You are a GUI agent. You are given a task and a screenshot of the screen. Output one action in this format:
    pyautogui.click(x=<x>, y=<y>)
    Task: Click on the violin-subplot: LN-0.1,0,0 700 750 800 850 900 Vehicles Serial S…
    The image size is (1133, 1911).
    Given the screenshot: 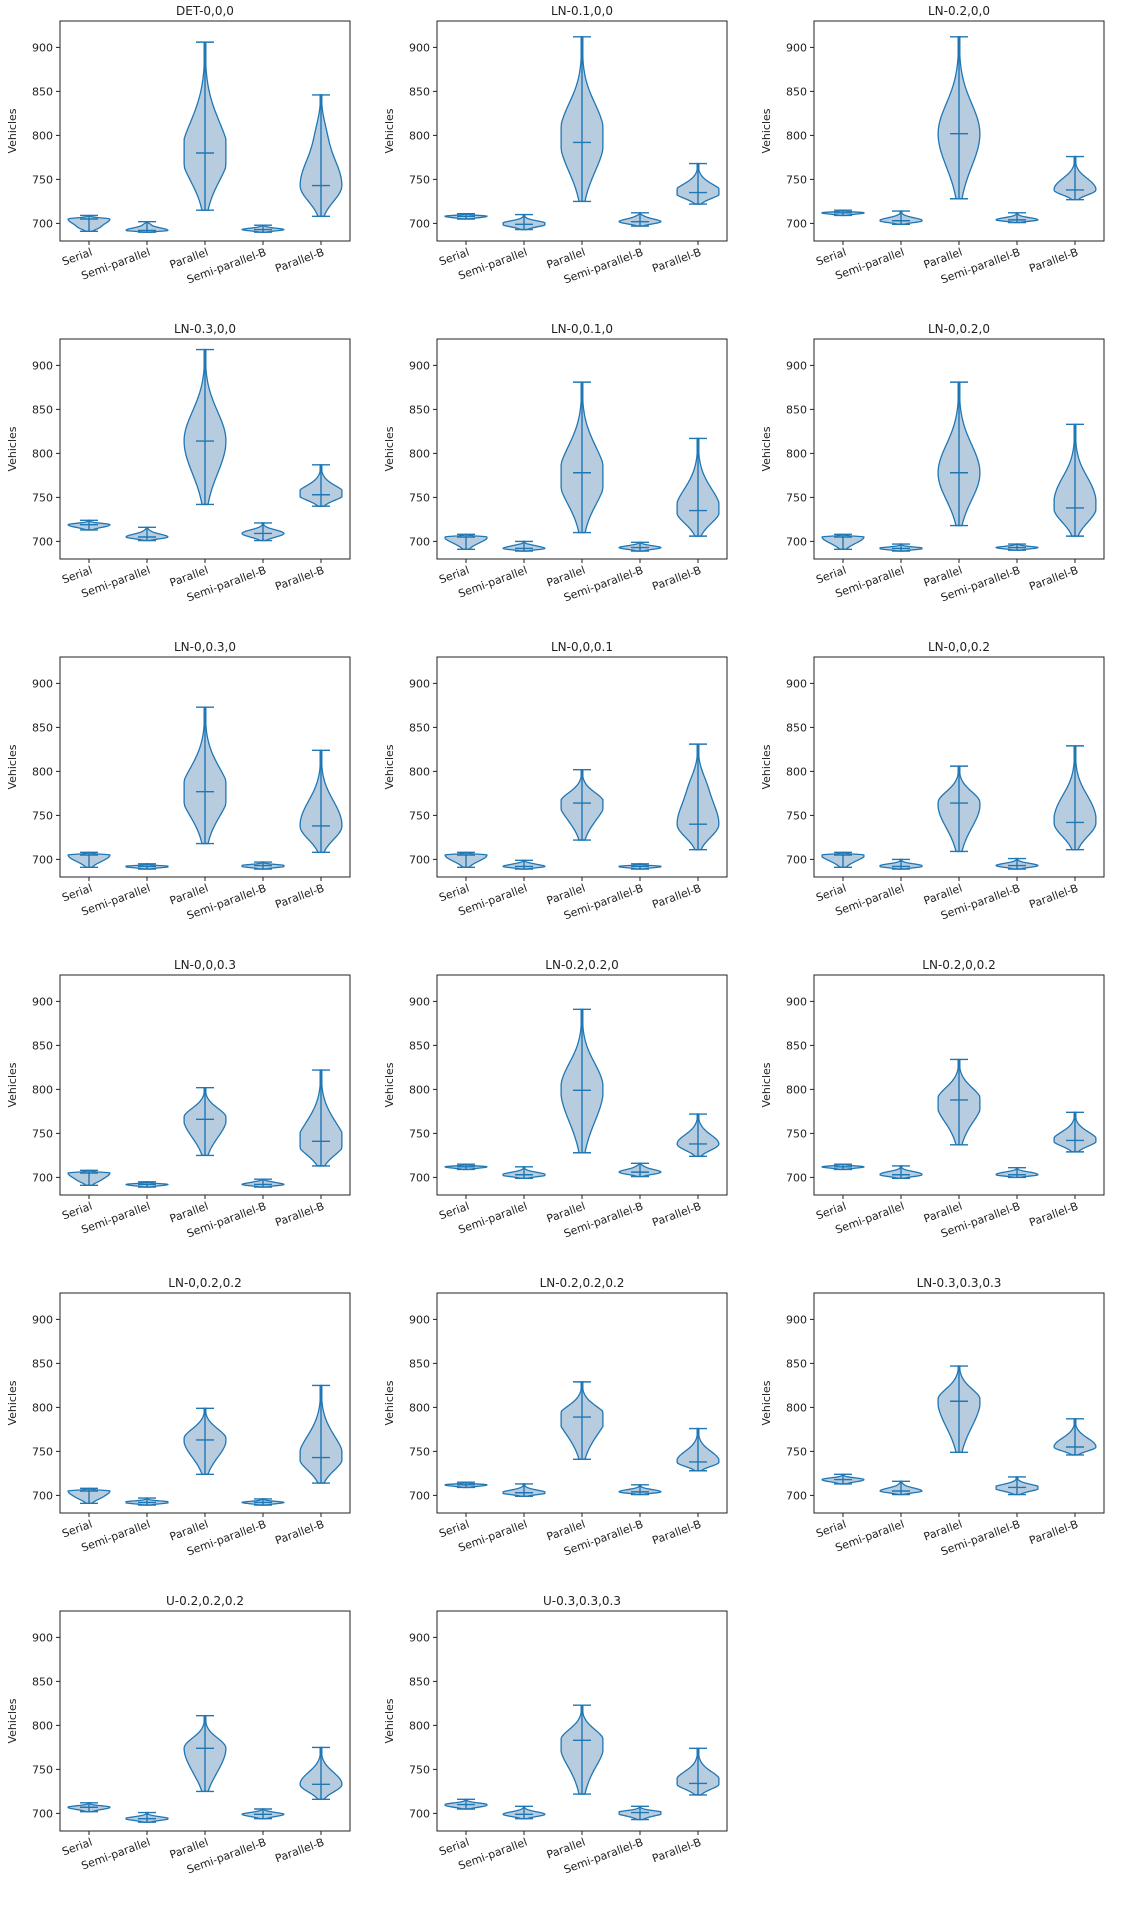 What is the action you would take?
    pyautogui.click(x=565, y=162)
    